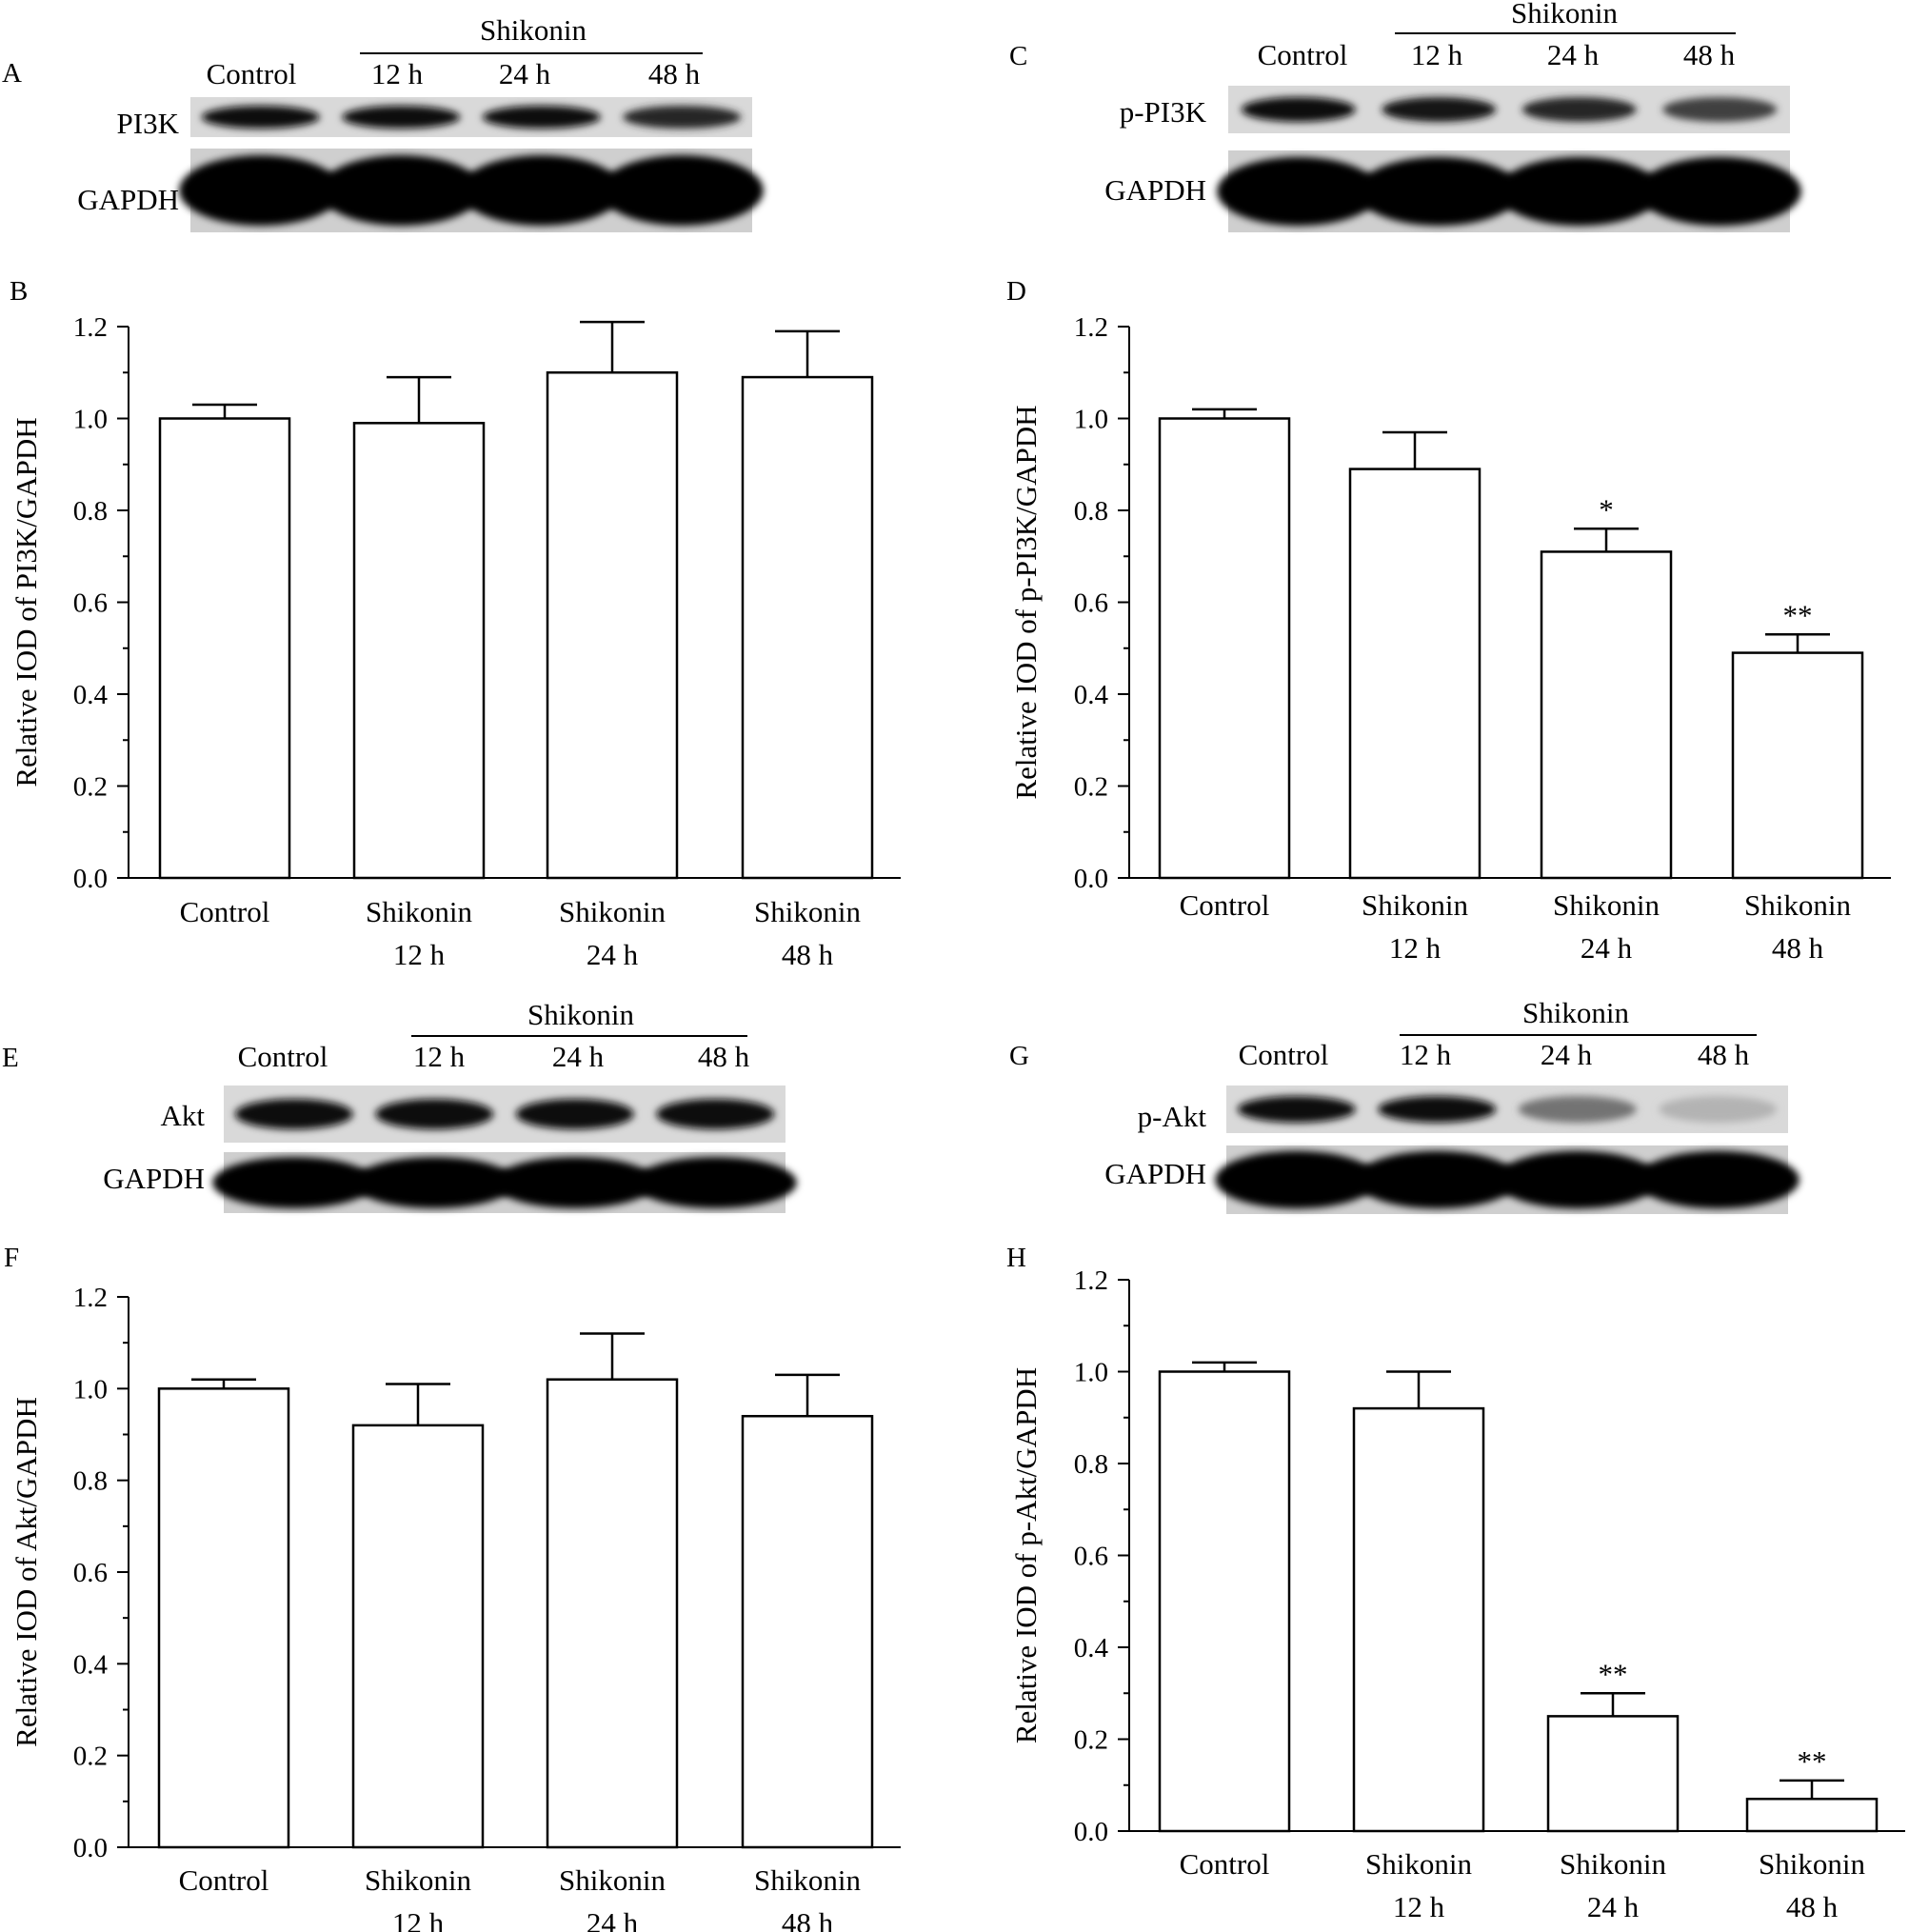 The height and width of the screenshot is (1932, 1909). What do you see at coordinates (183, 1115) in the screenshot?
I see `protein-label: Akt` at bounding box center [183, 1115].